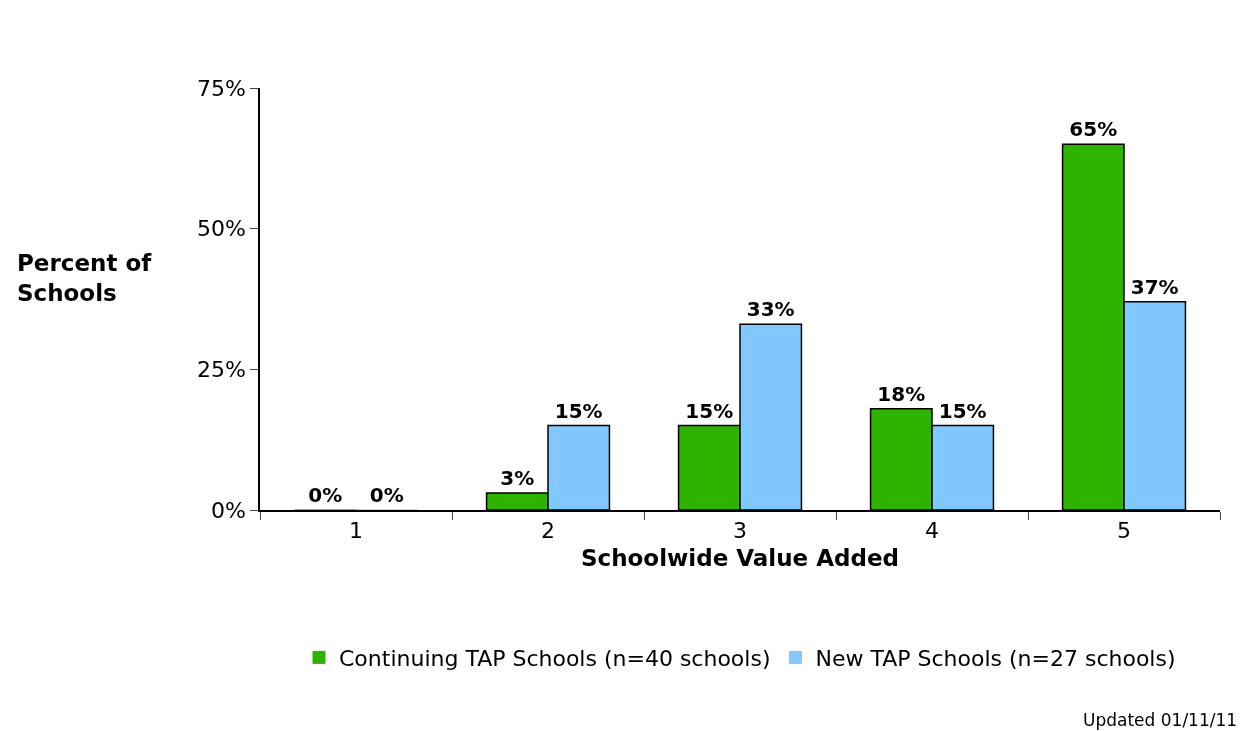 The width and height of the screenshot is (1260, 731). I want to click on y-tick-label: 25%, so click(221, 370).